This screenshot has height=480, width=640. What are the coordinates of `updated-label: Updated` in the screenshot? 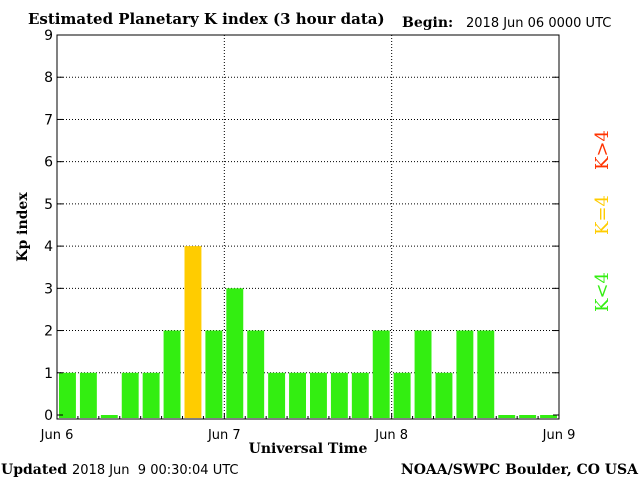 It's located at (34, 470).